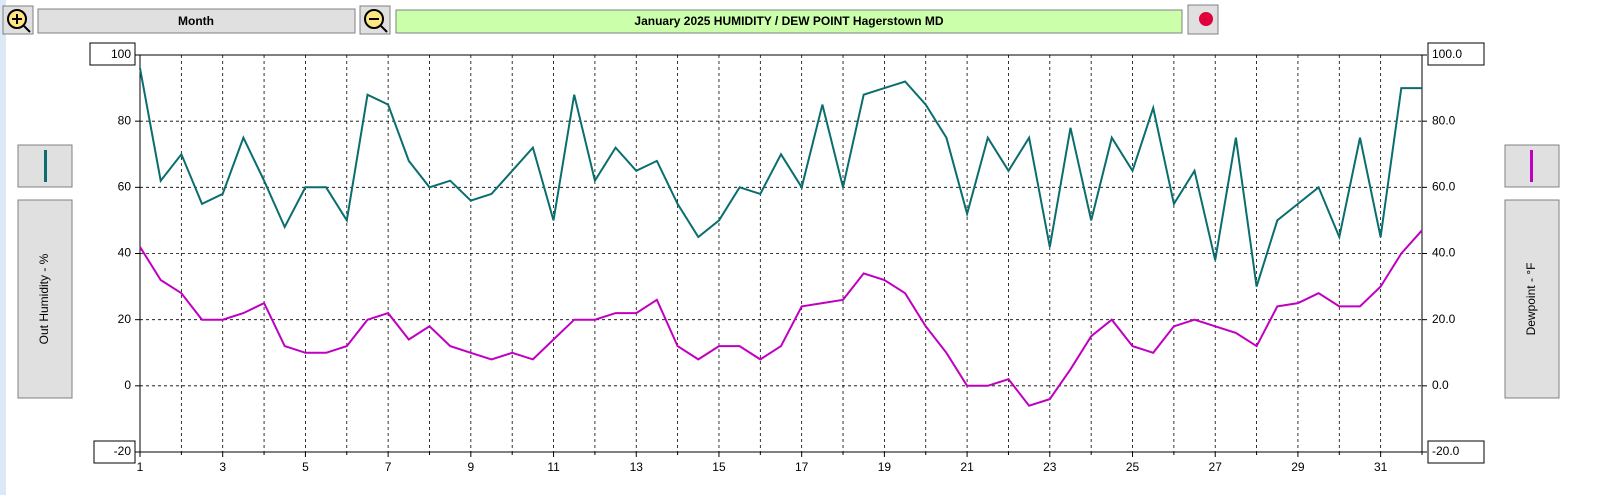  I want to click on humidity-legend-swatch, so click(45, 166).